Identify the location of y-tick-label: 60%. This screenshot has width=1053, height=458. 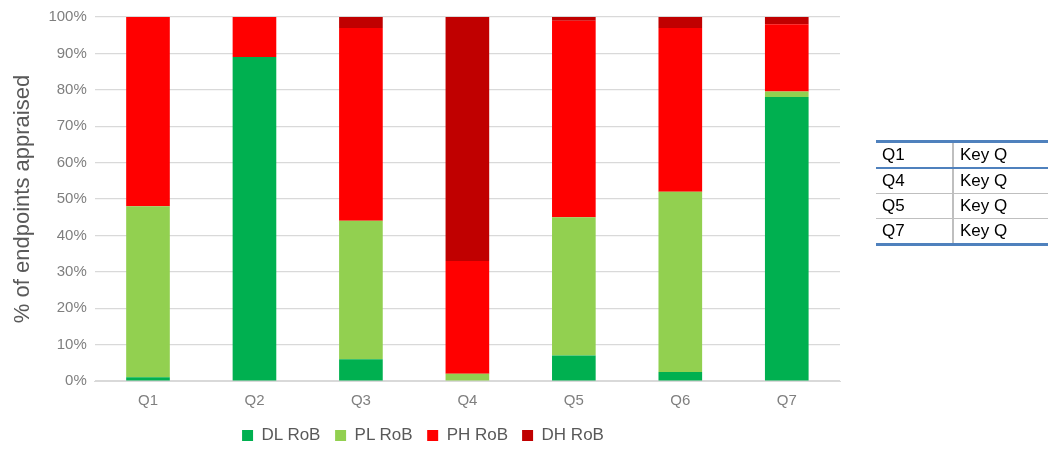
(71, 161).